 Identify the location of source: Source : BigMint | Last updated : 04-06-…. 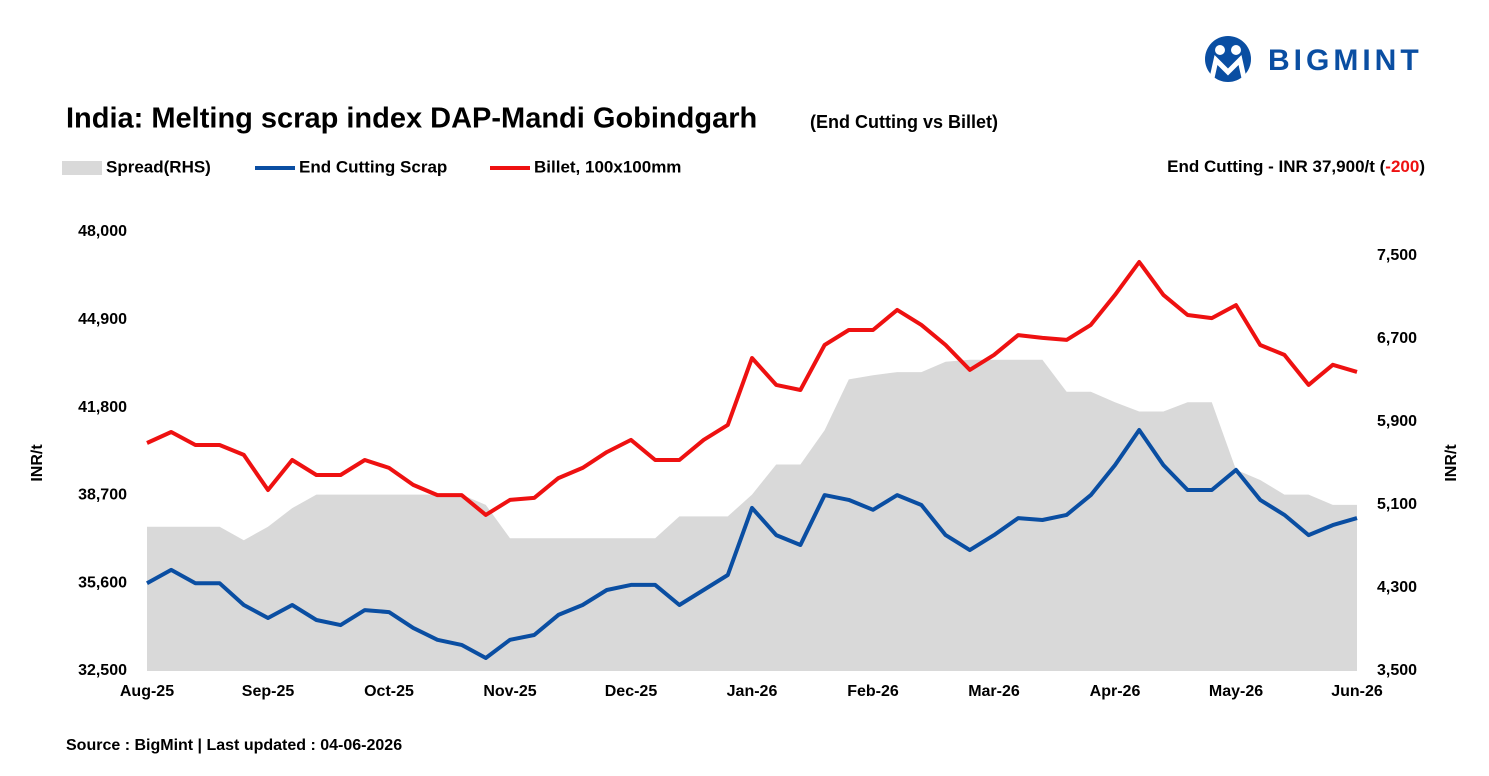
(234, 745).